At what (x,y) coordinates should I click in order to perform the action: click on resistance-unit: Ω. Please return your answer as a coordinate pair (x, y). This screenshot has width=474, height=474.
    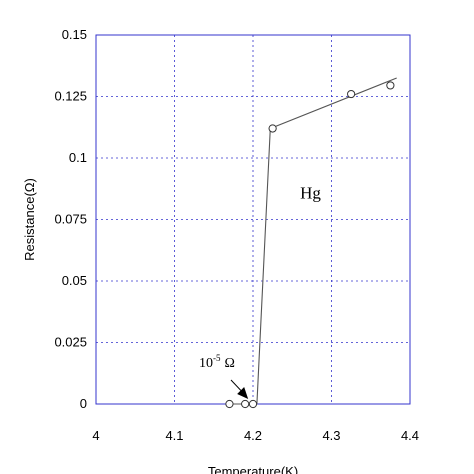
    Looking at the image, I should click on (230, 363).